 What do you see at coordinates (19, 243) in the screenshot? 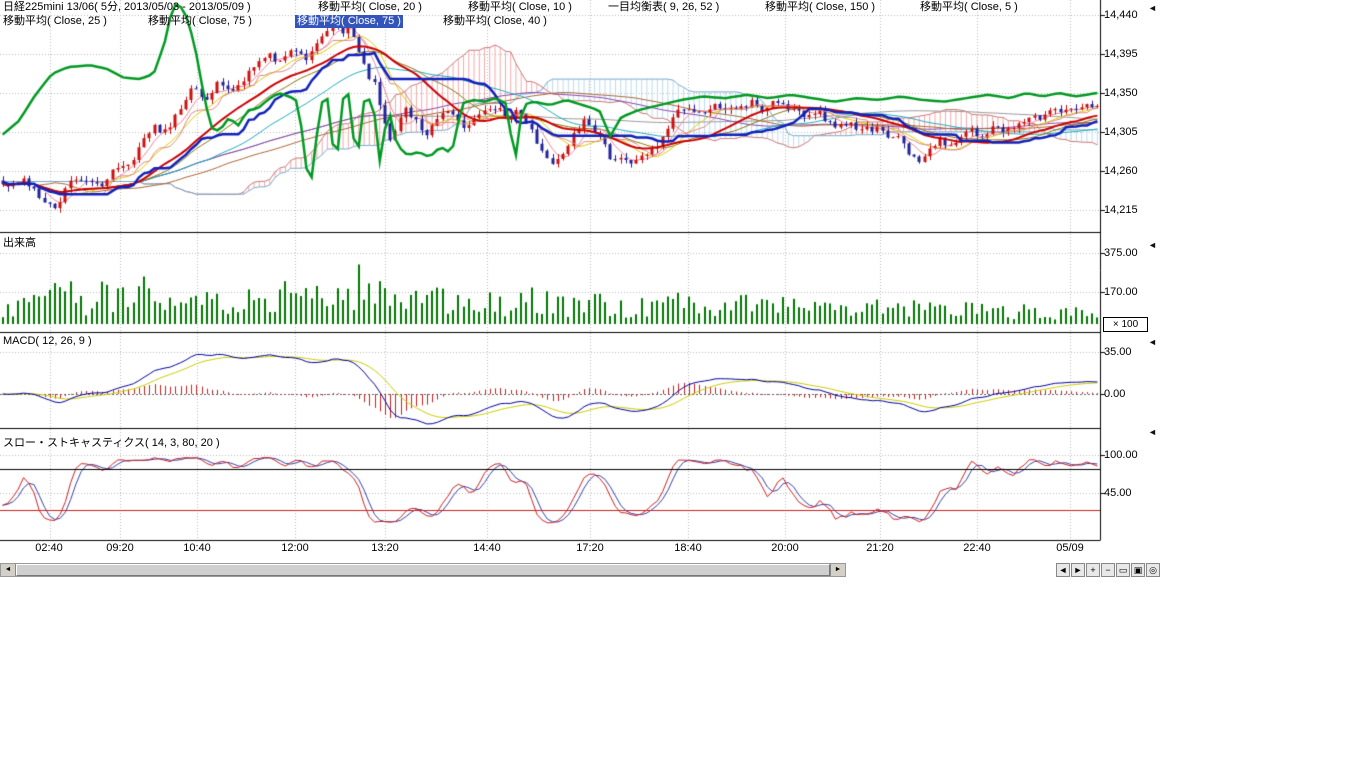
I see `volume-panel-title: 出来高` at bounding box center [19, 243].